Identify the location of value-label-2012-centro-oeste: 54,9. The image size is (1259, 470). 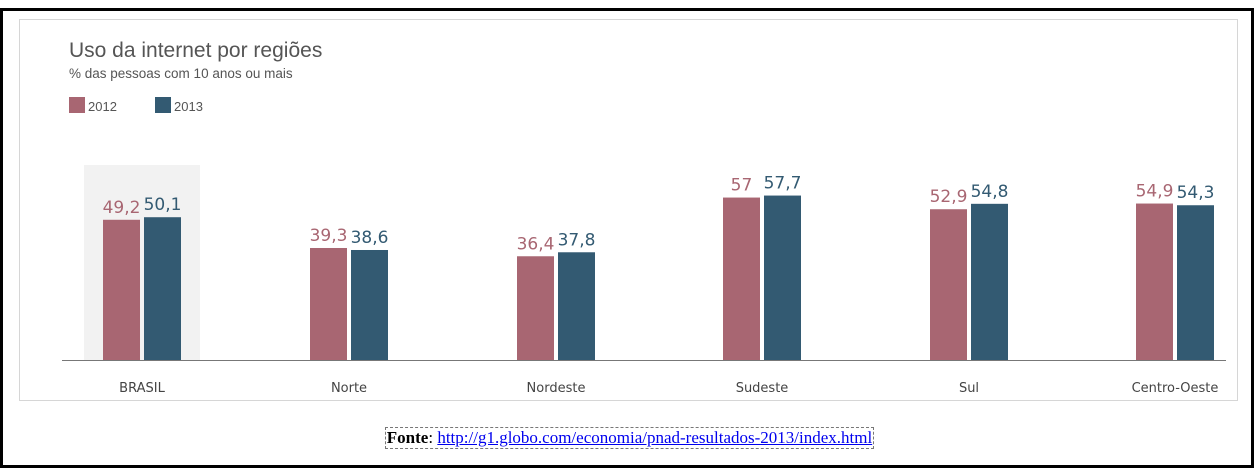
(1155, 192).